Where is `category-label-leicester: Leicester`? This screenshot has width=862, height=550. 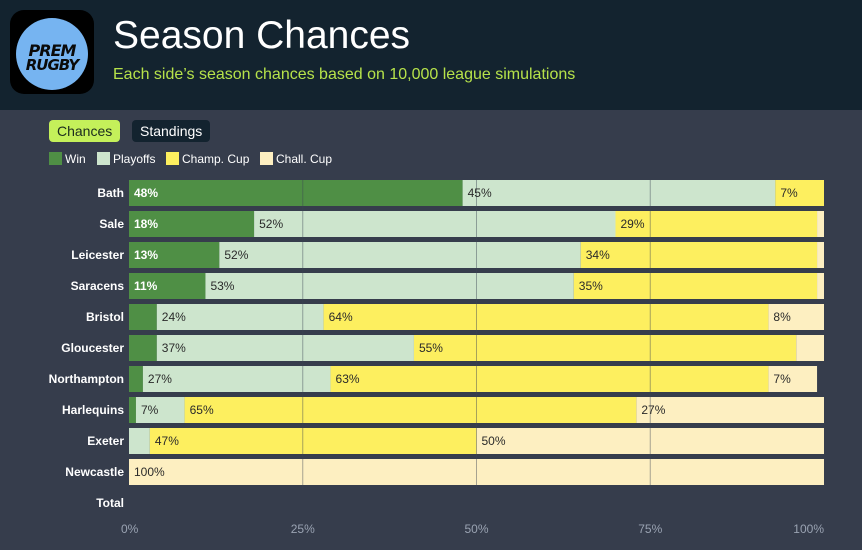 category-label-leicester: Leicester is located at coordinates (97, 255).